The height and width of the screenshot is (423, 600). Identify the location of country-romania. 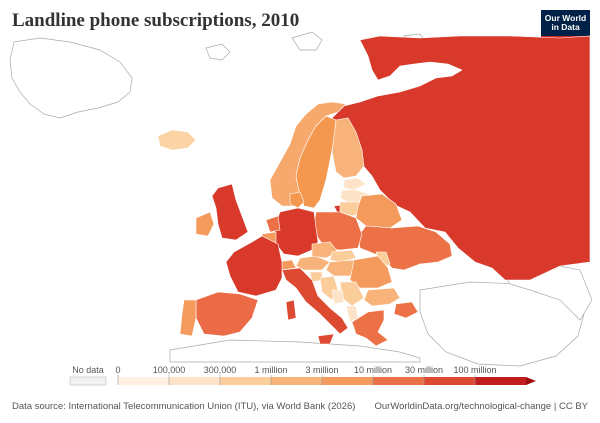
(371, 272).